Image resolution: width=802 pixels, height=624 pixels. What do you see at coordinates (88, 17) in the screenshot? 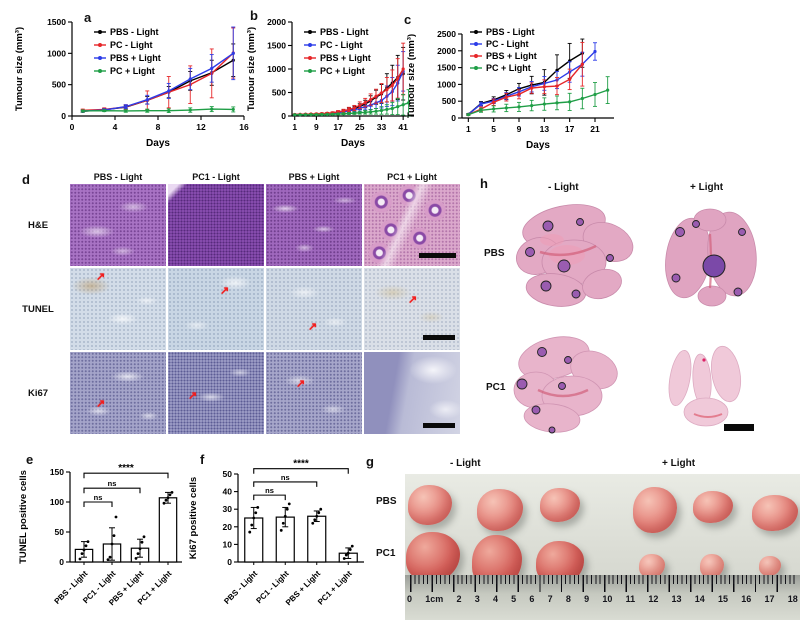
I see `panel-letter-a: a` at bounding box center [88, 17].